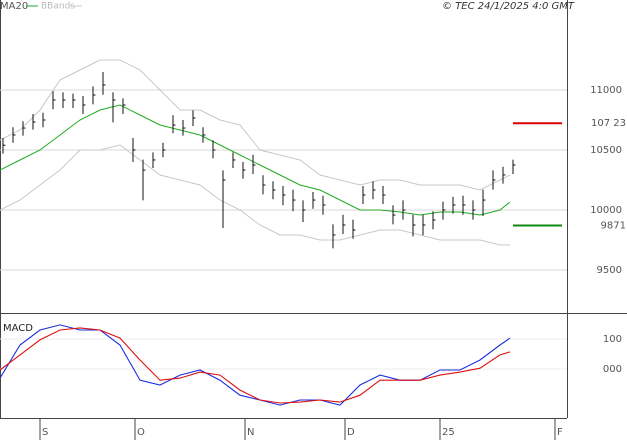 Image resolution: width=627 pixels, height=440 pixels. Describe the element at coordinates (351, 432) in the screenshot. I see `x-tick-label: D` at that location.